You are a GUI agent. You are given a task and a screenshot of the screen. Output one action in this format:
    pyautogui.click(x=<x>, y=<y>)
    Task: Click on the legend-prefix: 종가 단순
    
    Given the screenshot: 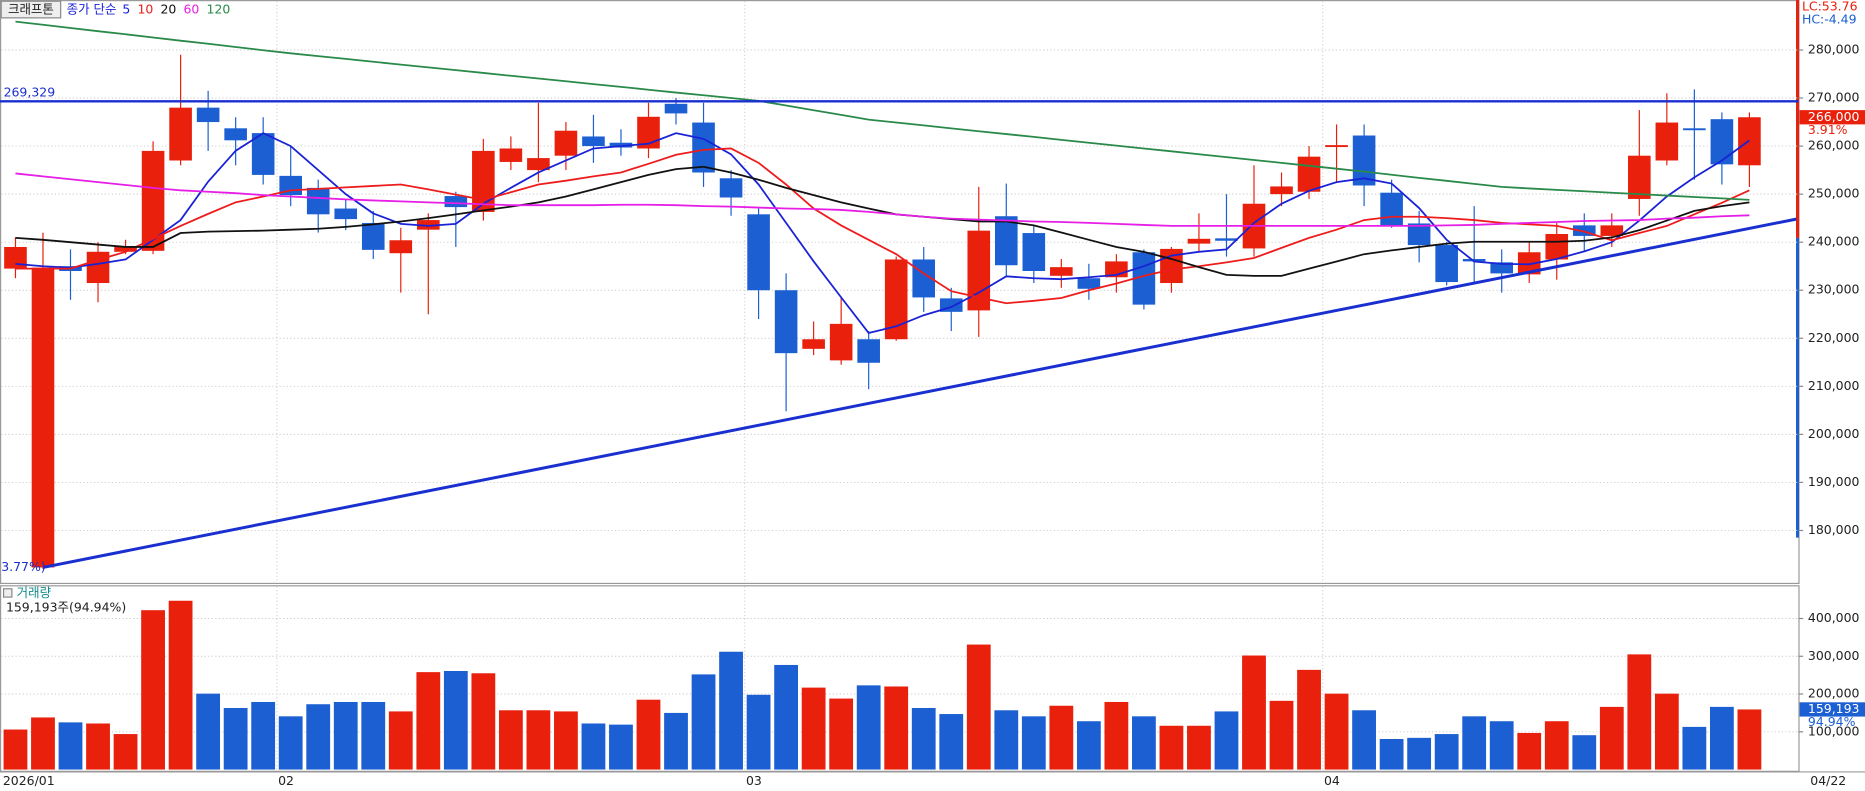 What is the action you would take?
    pyautogui.click(x=92, y=9)
    